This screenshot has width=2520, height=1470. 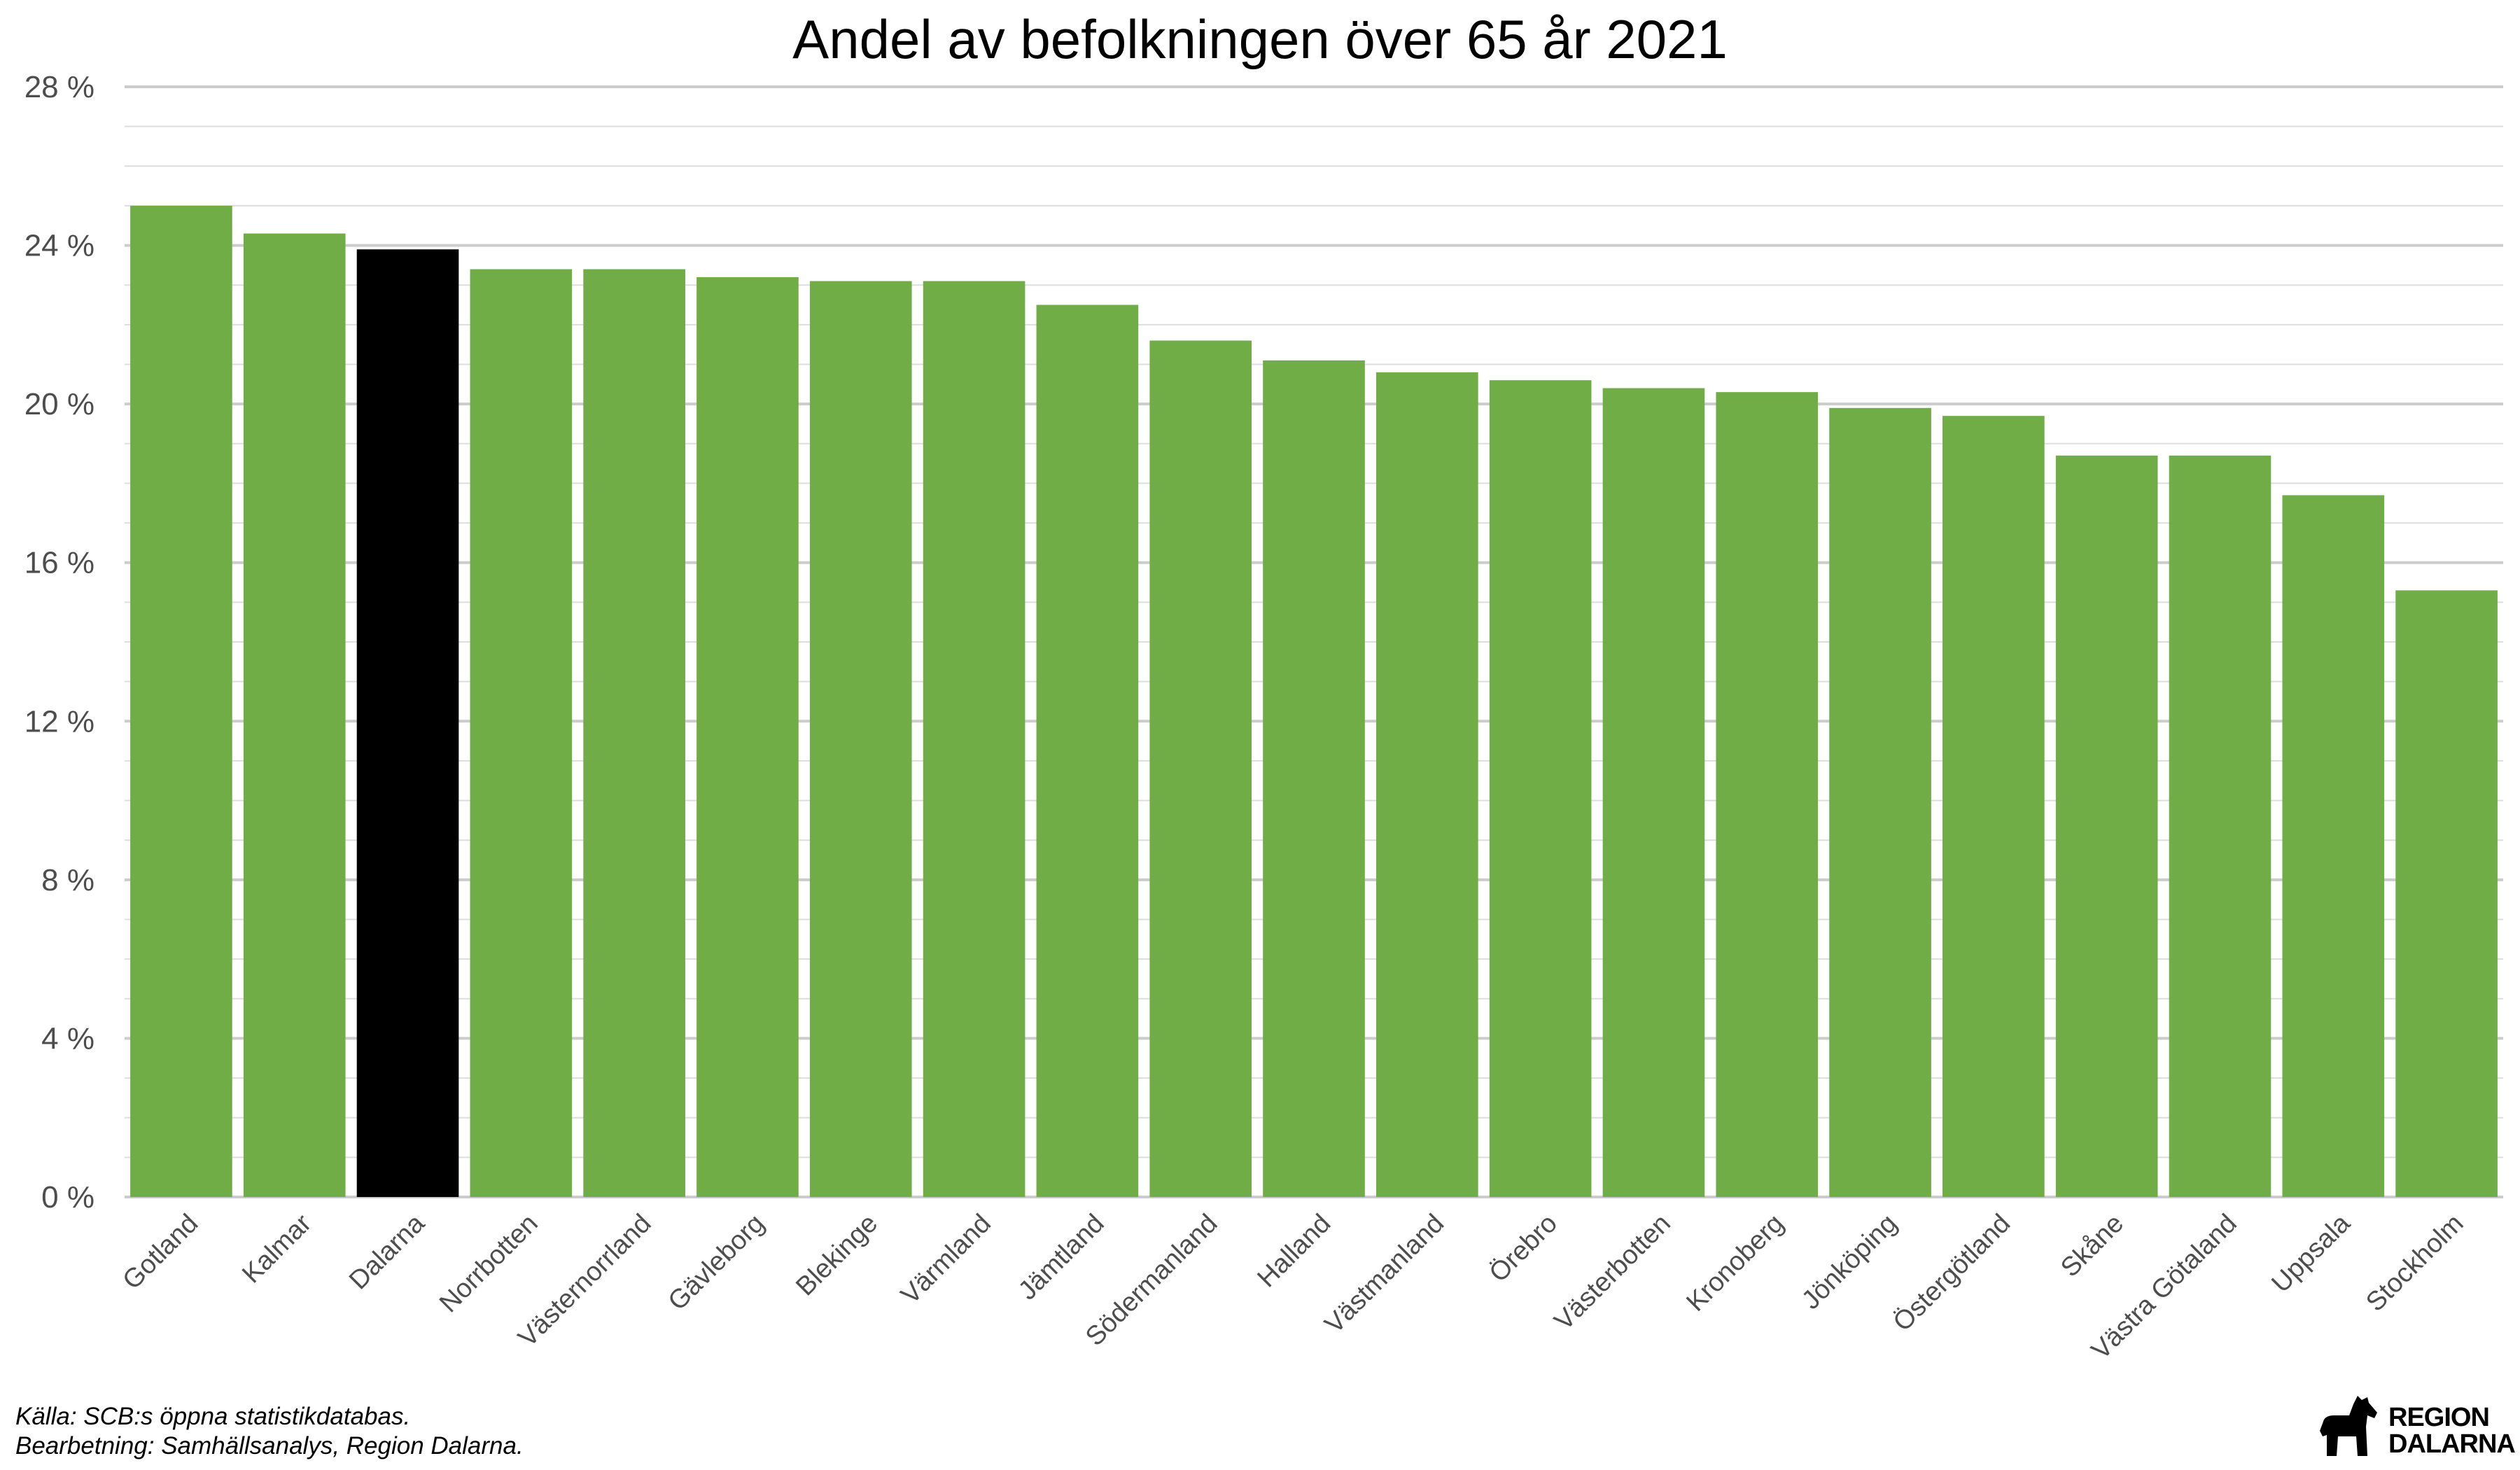 What do you see at coordinates (2333, 846) in the screenshot?
I see `bar-uppsala` at bounding box center [2333, 846].